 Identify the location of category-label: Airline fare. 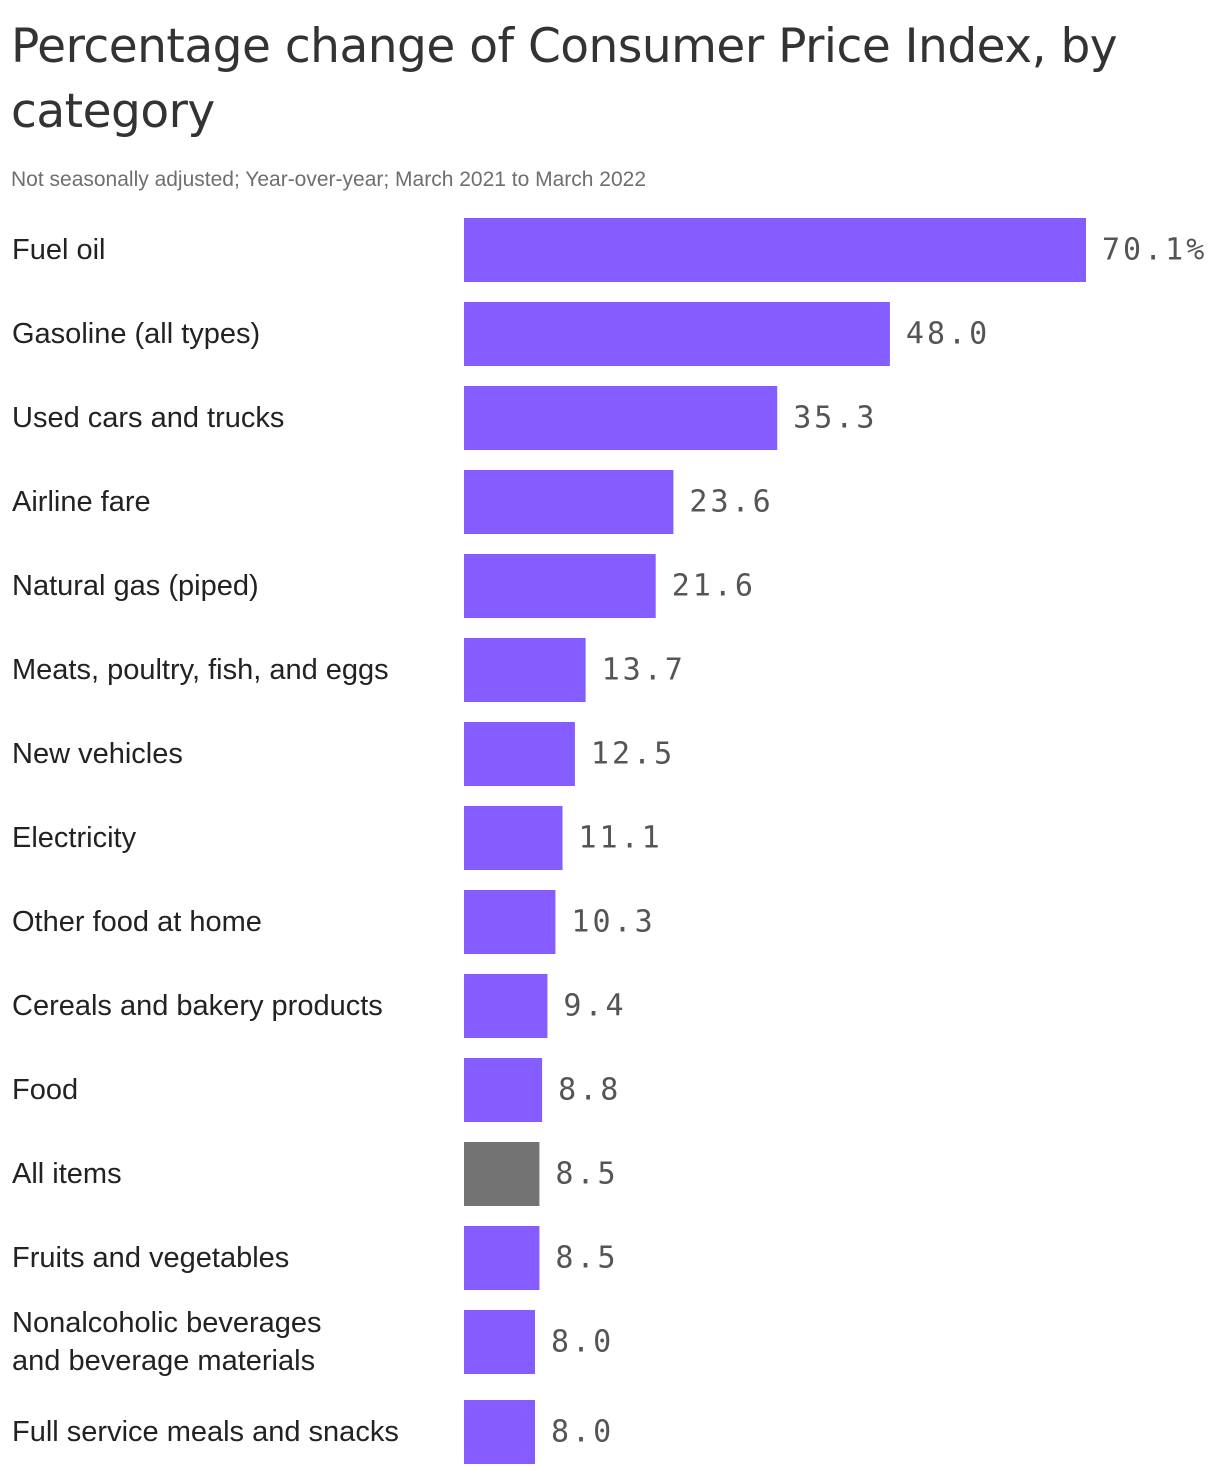
(81, 502).